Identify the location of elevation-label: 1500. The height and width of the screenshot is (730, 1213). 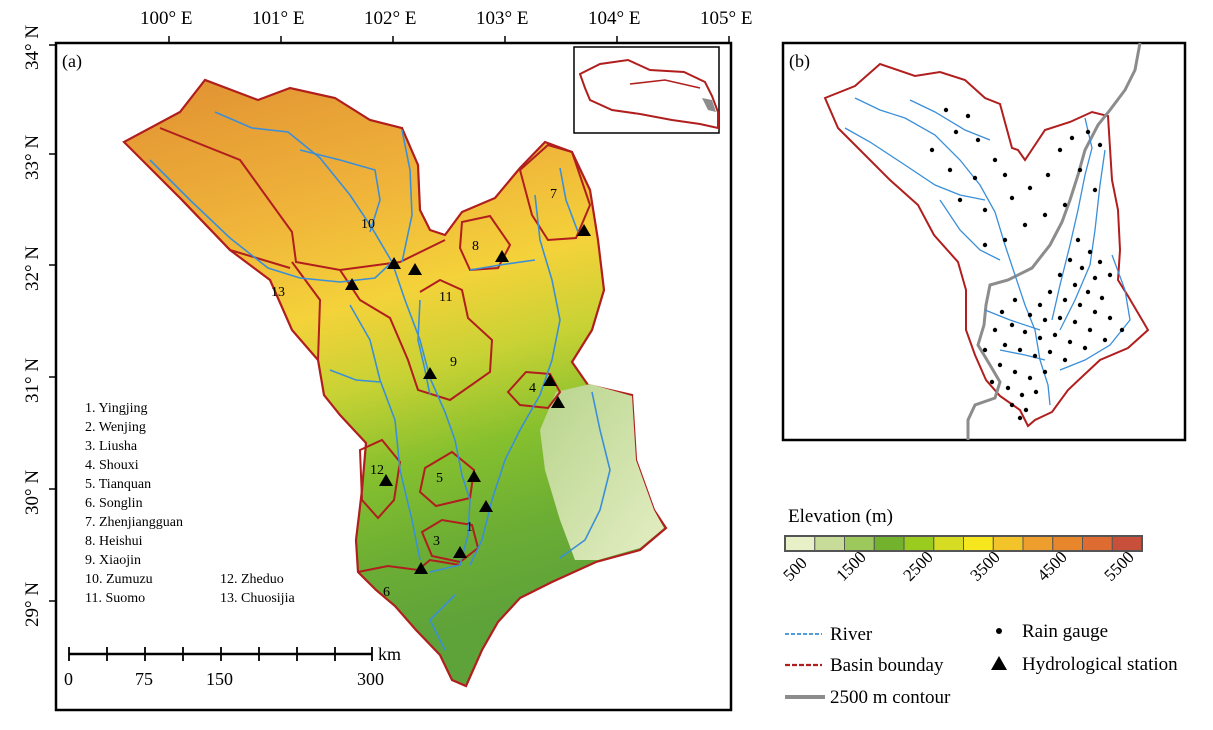
(850, 565).